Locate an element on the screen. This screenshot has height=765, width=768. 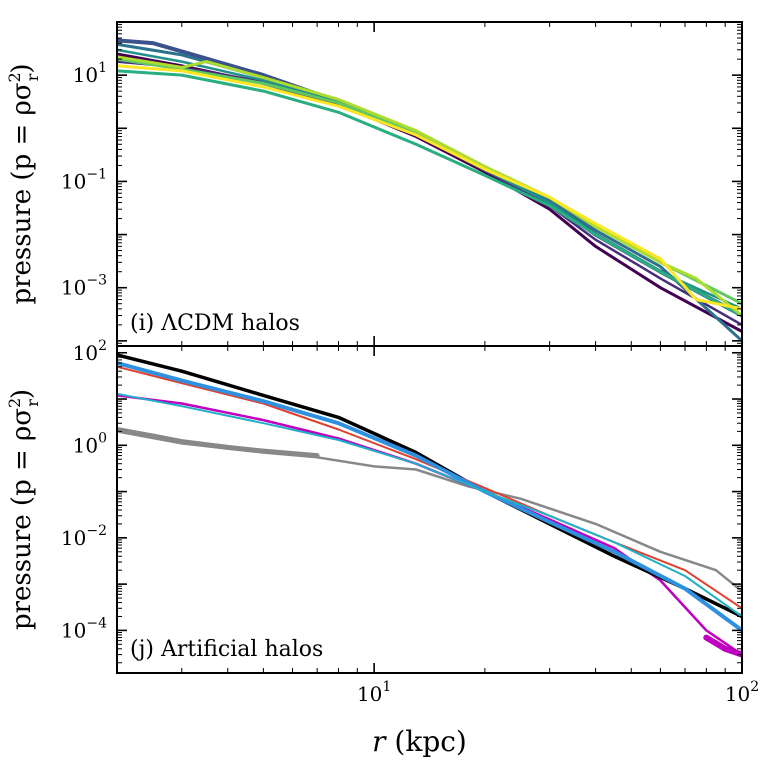
x-axis-label-symbol: r is located at coordinates (379, 741).